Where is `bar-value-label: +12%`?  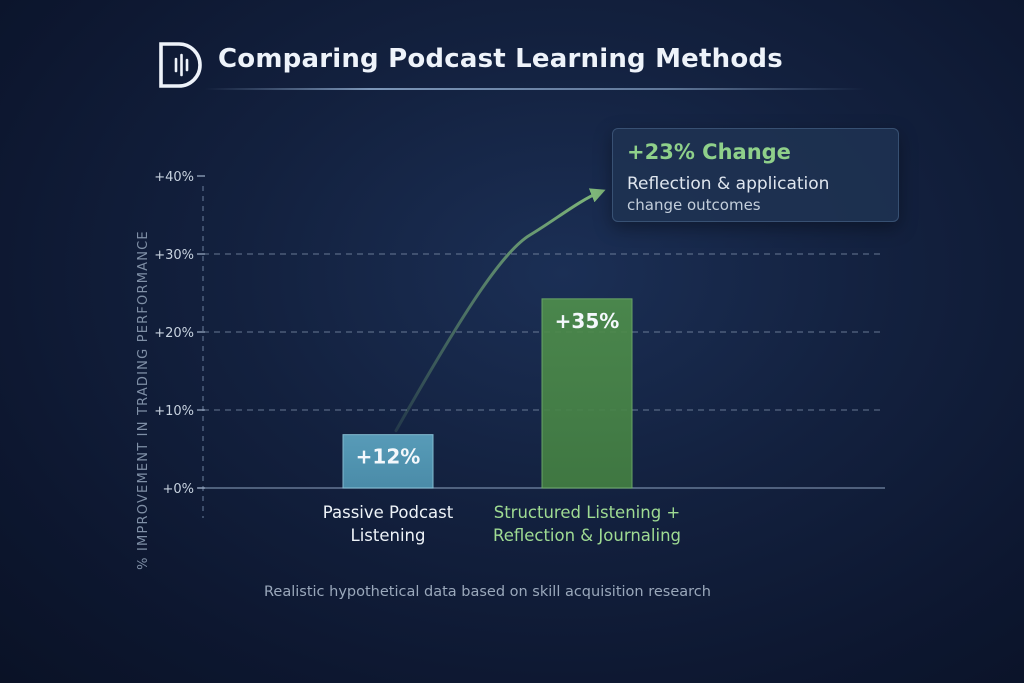 bar-value-label: +12% is located at coordinates (388, 457).